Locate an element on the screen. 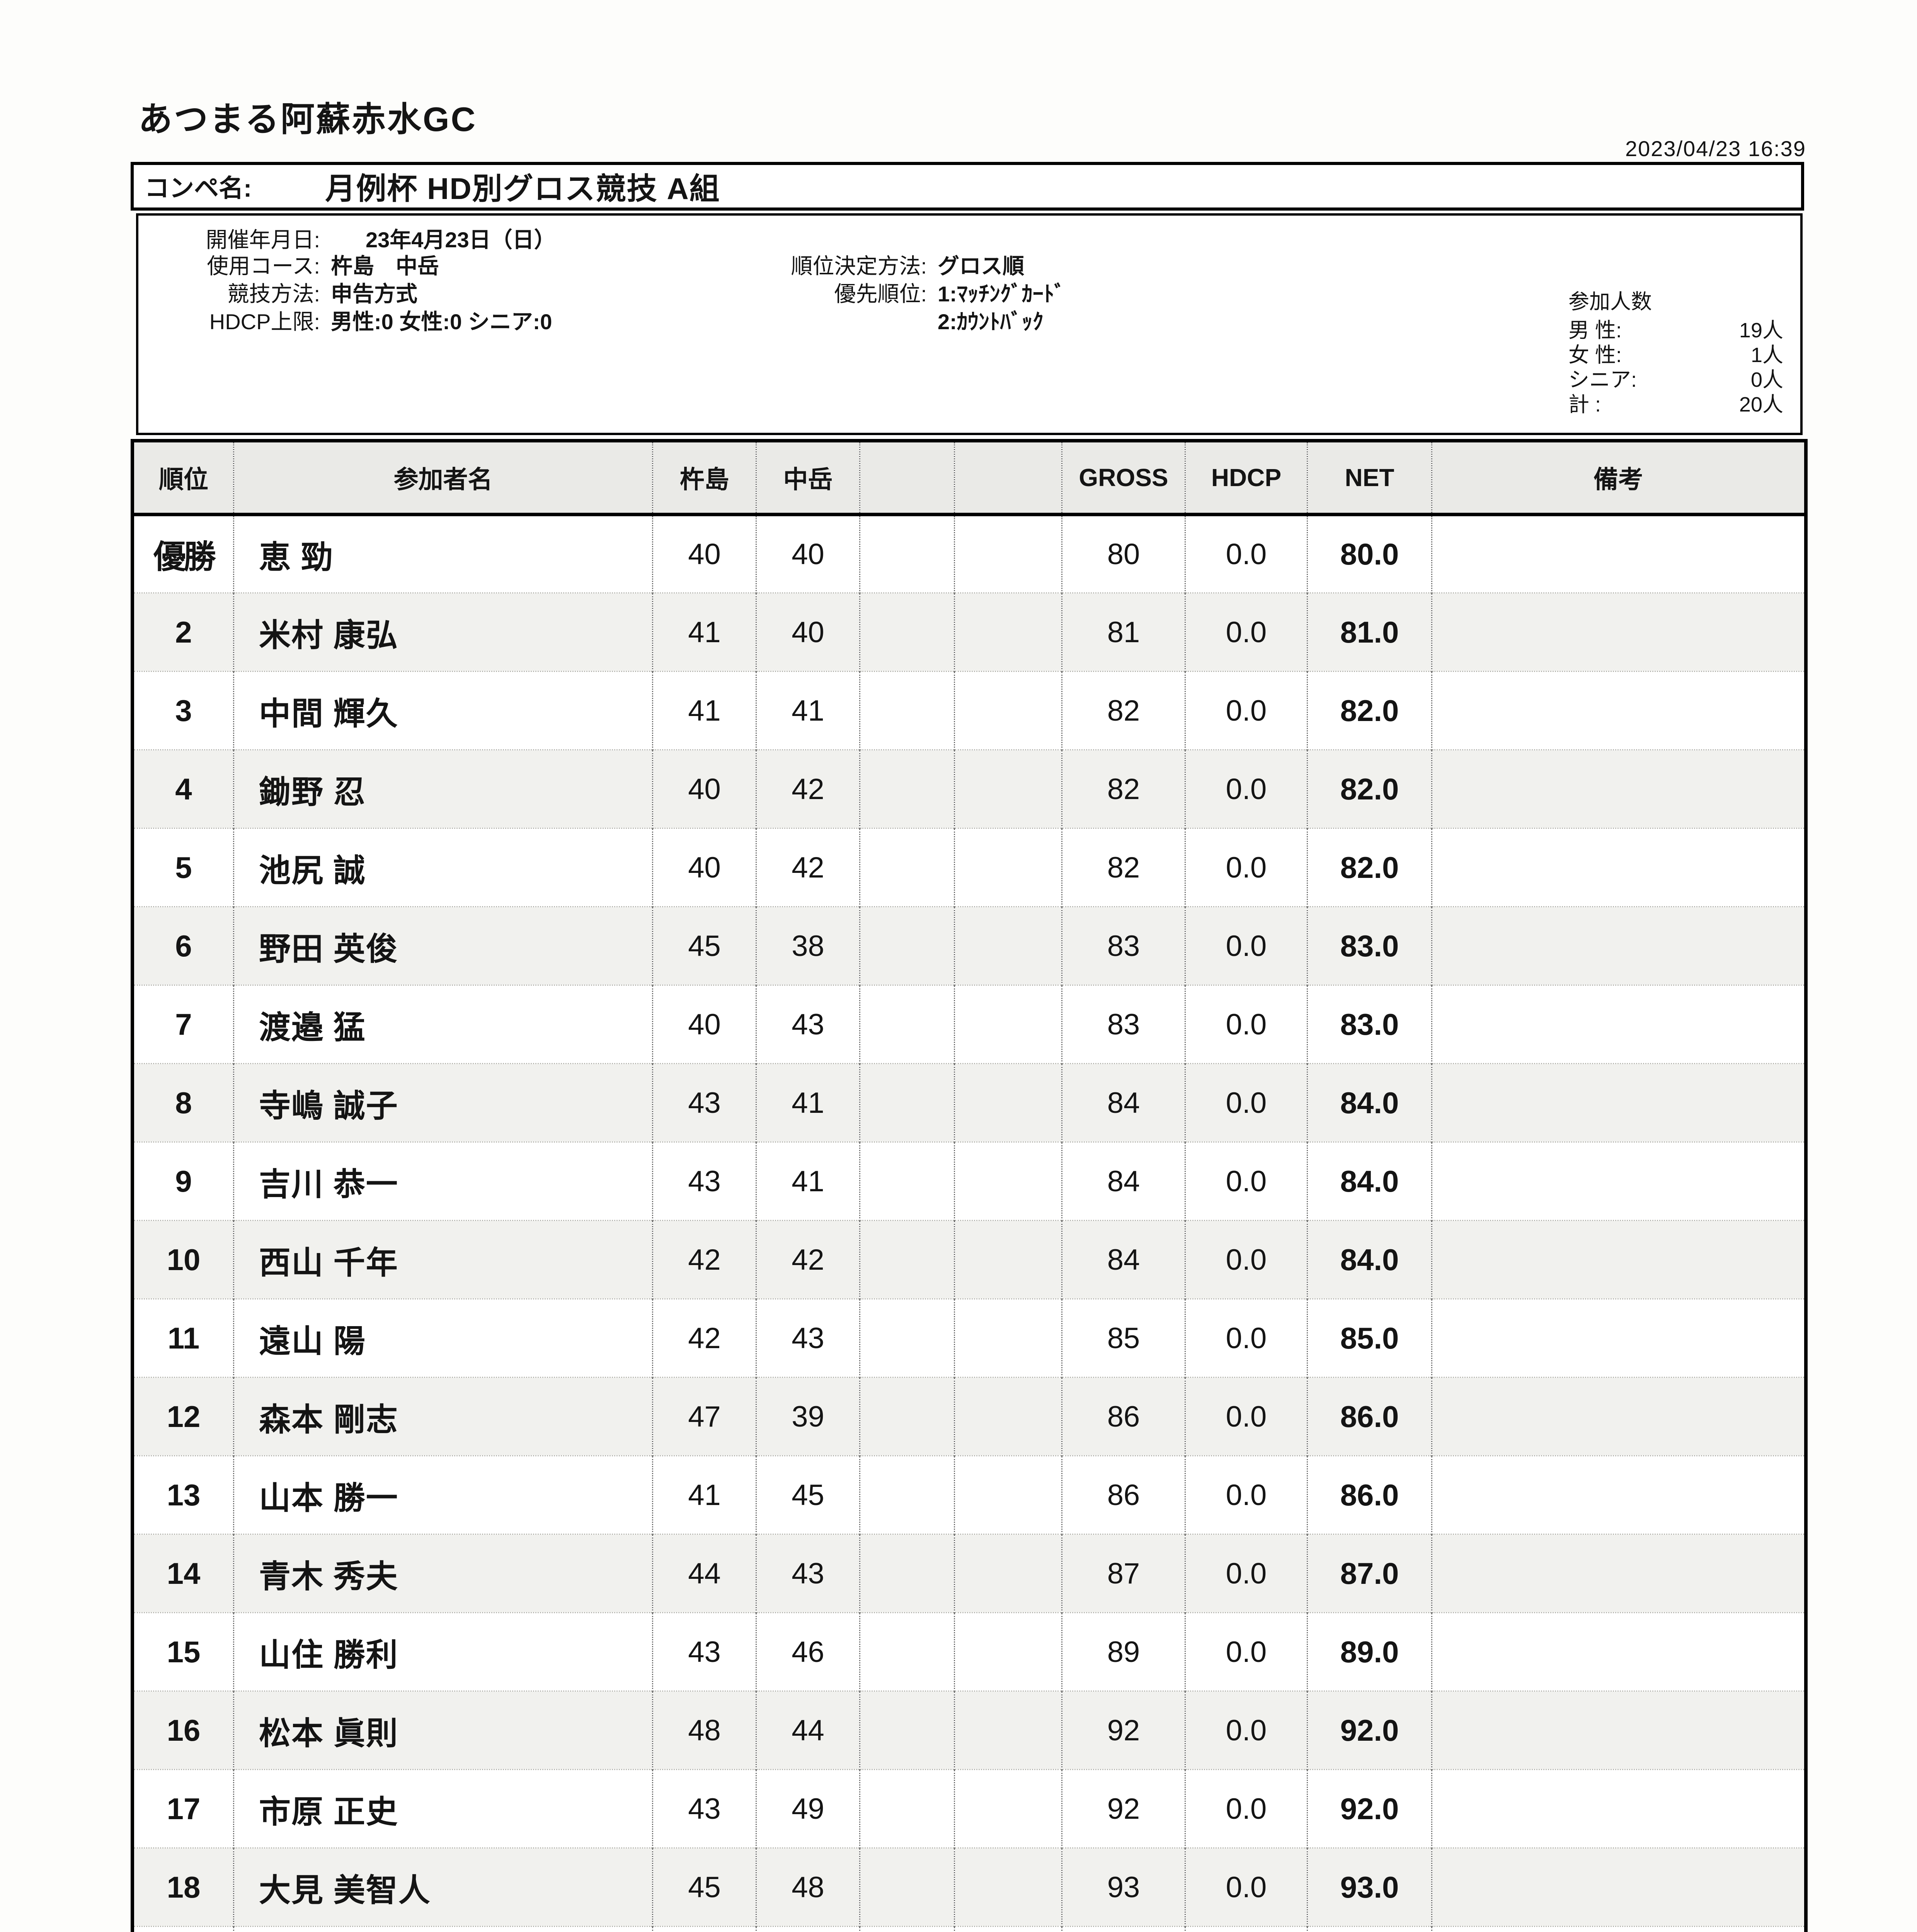 This screenshot has width=1917, height=1932. col-header-net: NET is located at coordinates (1369, 478).